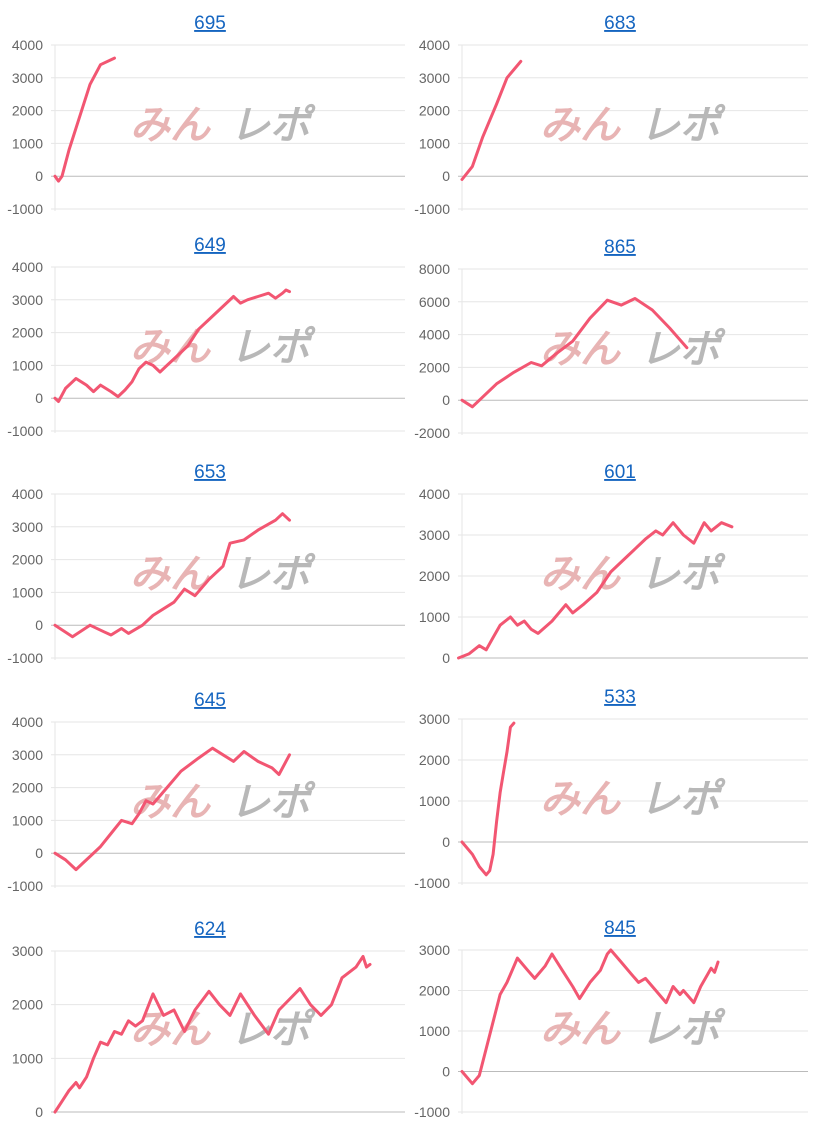  I want to click on chart-653: 653 4000 3000 2000 1000 0 -1000 みん レポ, so click(206, 564).